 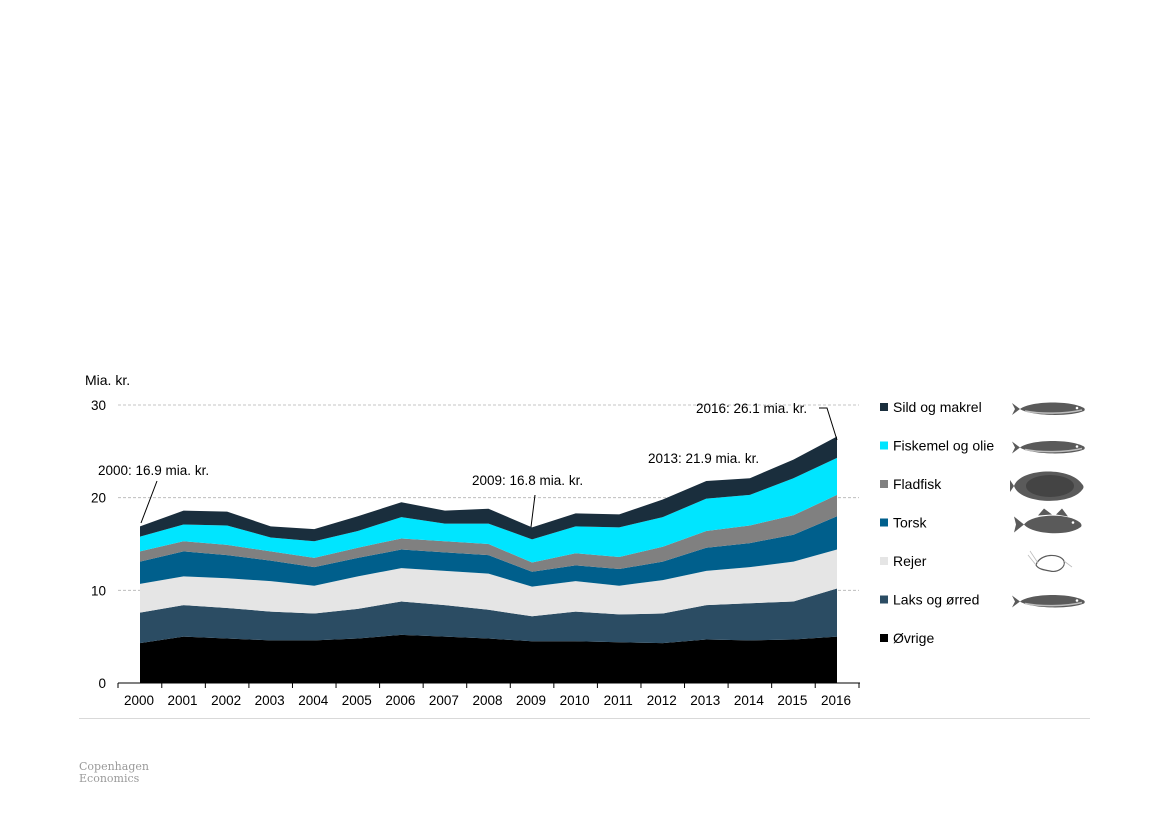 What do you see at coordinates (527, 480) in the screenshot?
I see `annotation-2009: 2009: 16.8 mia. kr.` at bounding box center [527, 480].